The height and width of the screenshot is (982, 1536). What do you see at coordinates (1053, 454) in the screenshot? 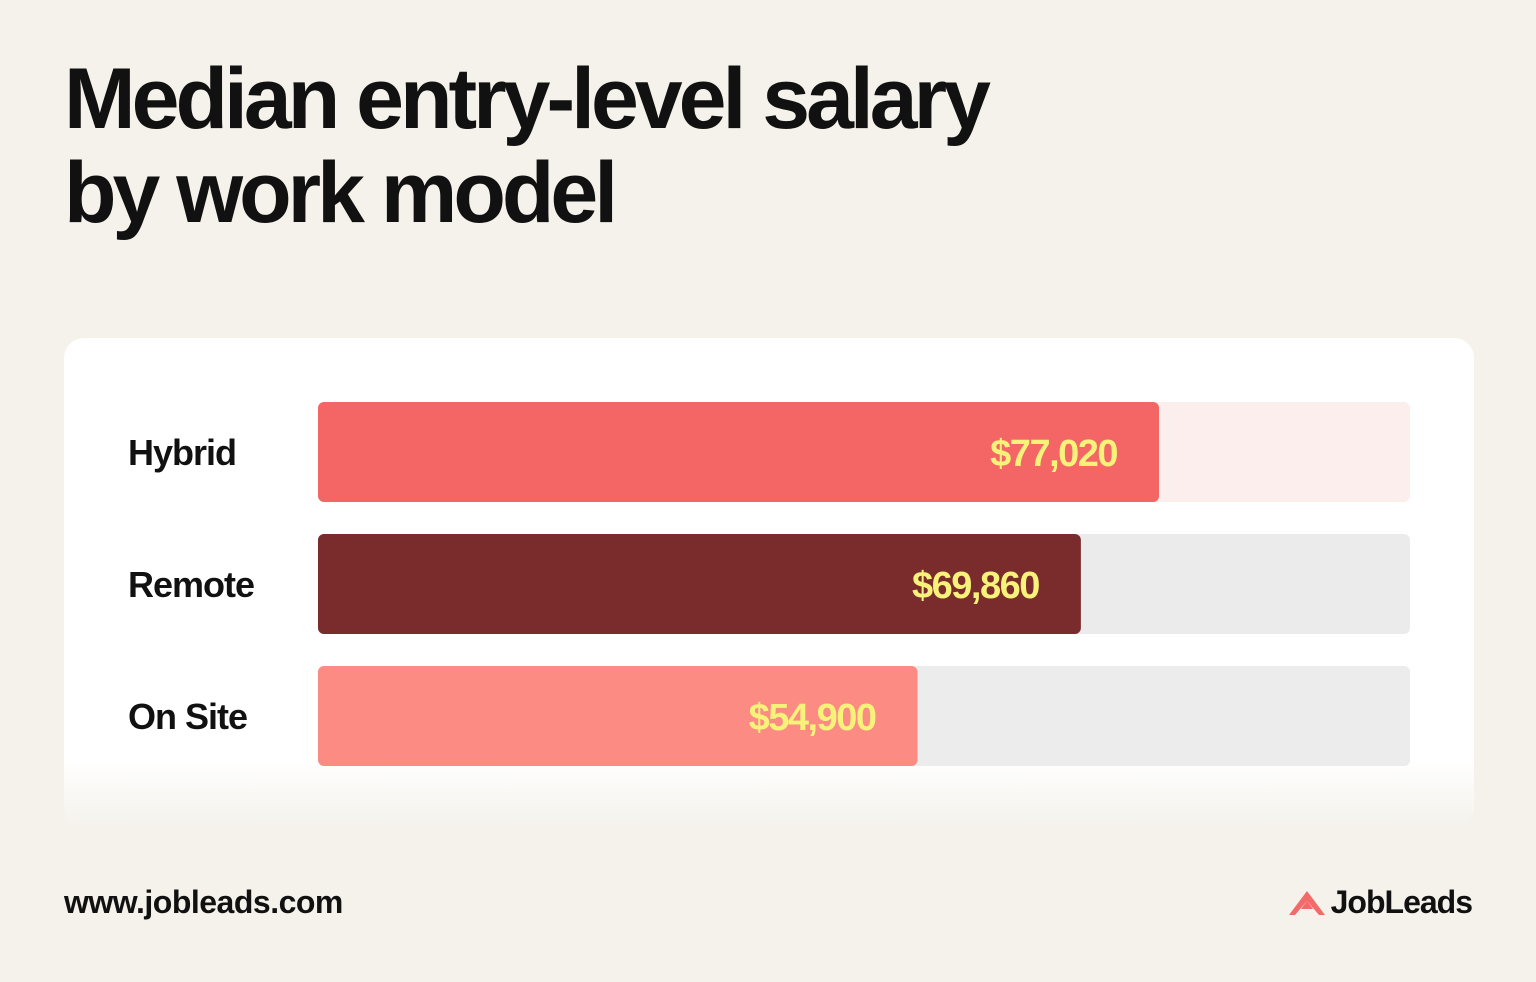
I see `value-label-hybrid: $77,020` at bounding box center [1053, 454].